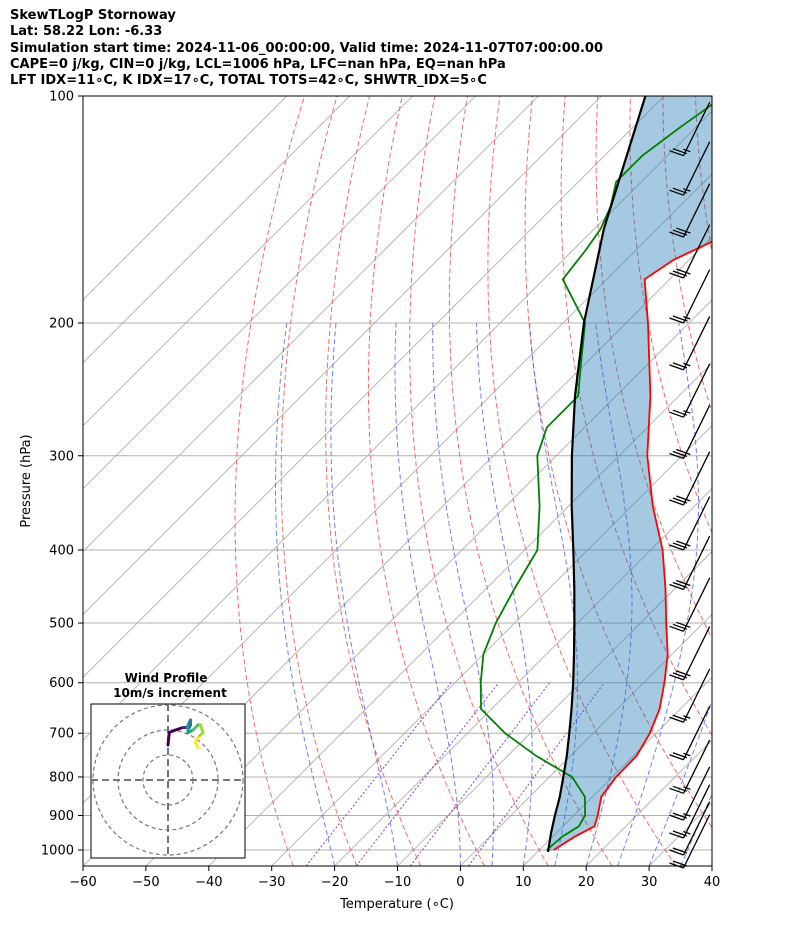 This screenshot has height=937, width=794. What do you see at coordinates (145, 882) in the screenshot?
I see `x-tick-label: −50` at bounding box center [145, 882].